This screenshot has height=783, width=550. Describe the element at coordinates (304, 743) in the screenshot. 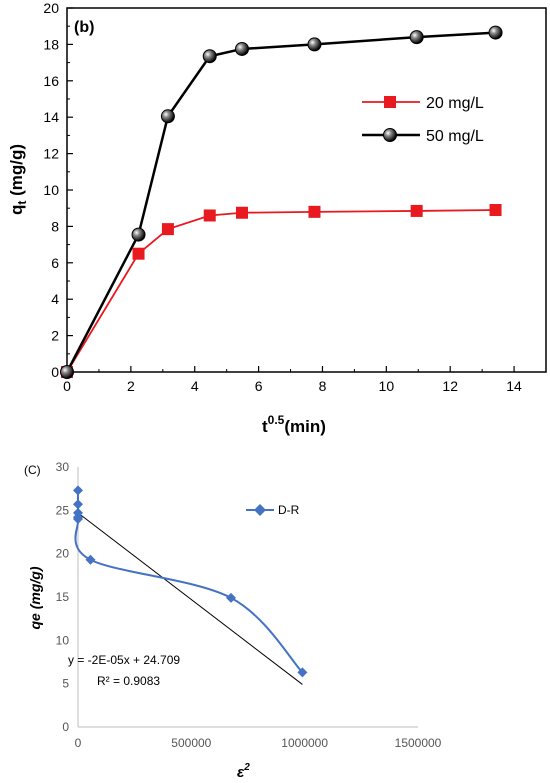

I see `x-tick-label: 1000000` at that location.